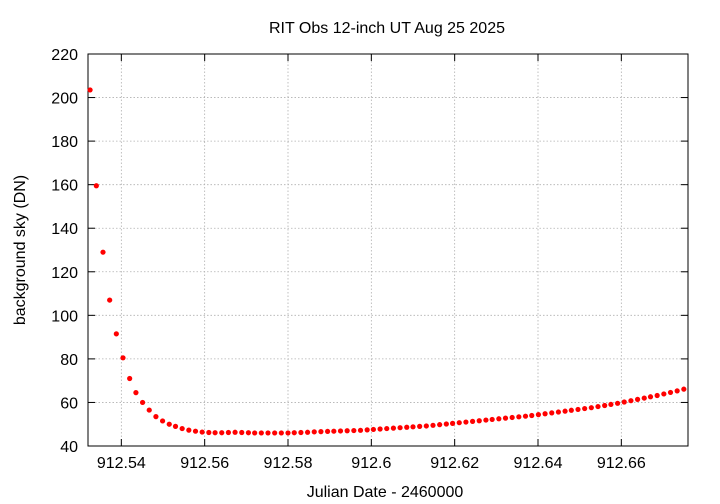  I want to click on y-tick-label: 220, so click(64, 55).